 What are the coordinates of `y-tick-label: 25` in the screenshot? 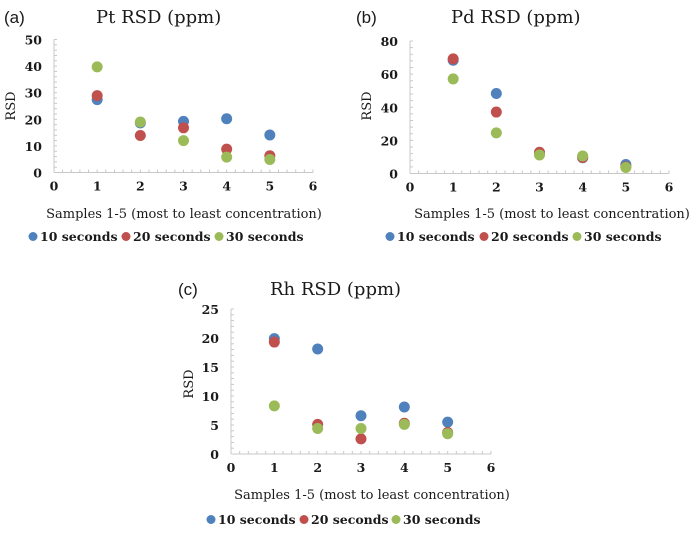 It's located at (210, 309).